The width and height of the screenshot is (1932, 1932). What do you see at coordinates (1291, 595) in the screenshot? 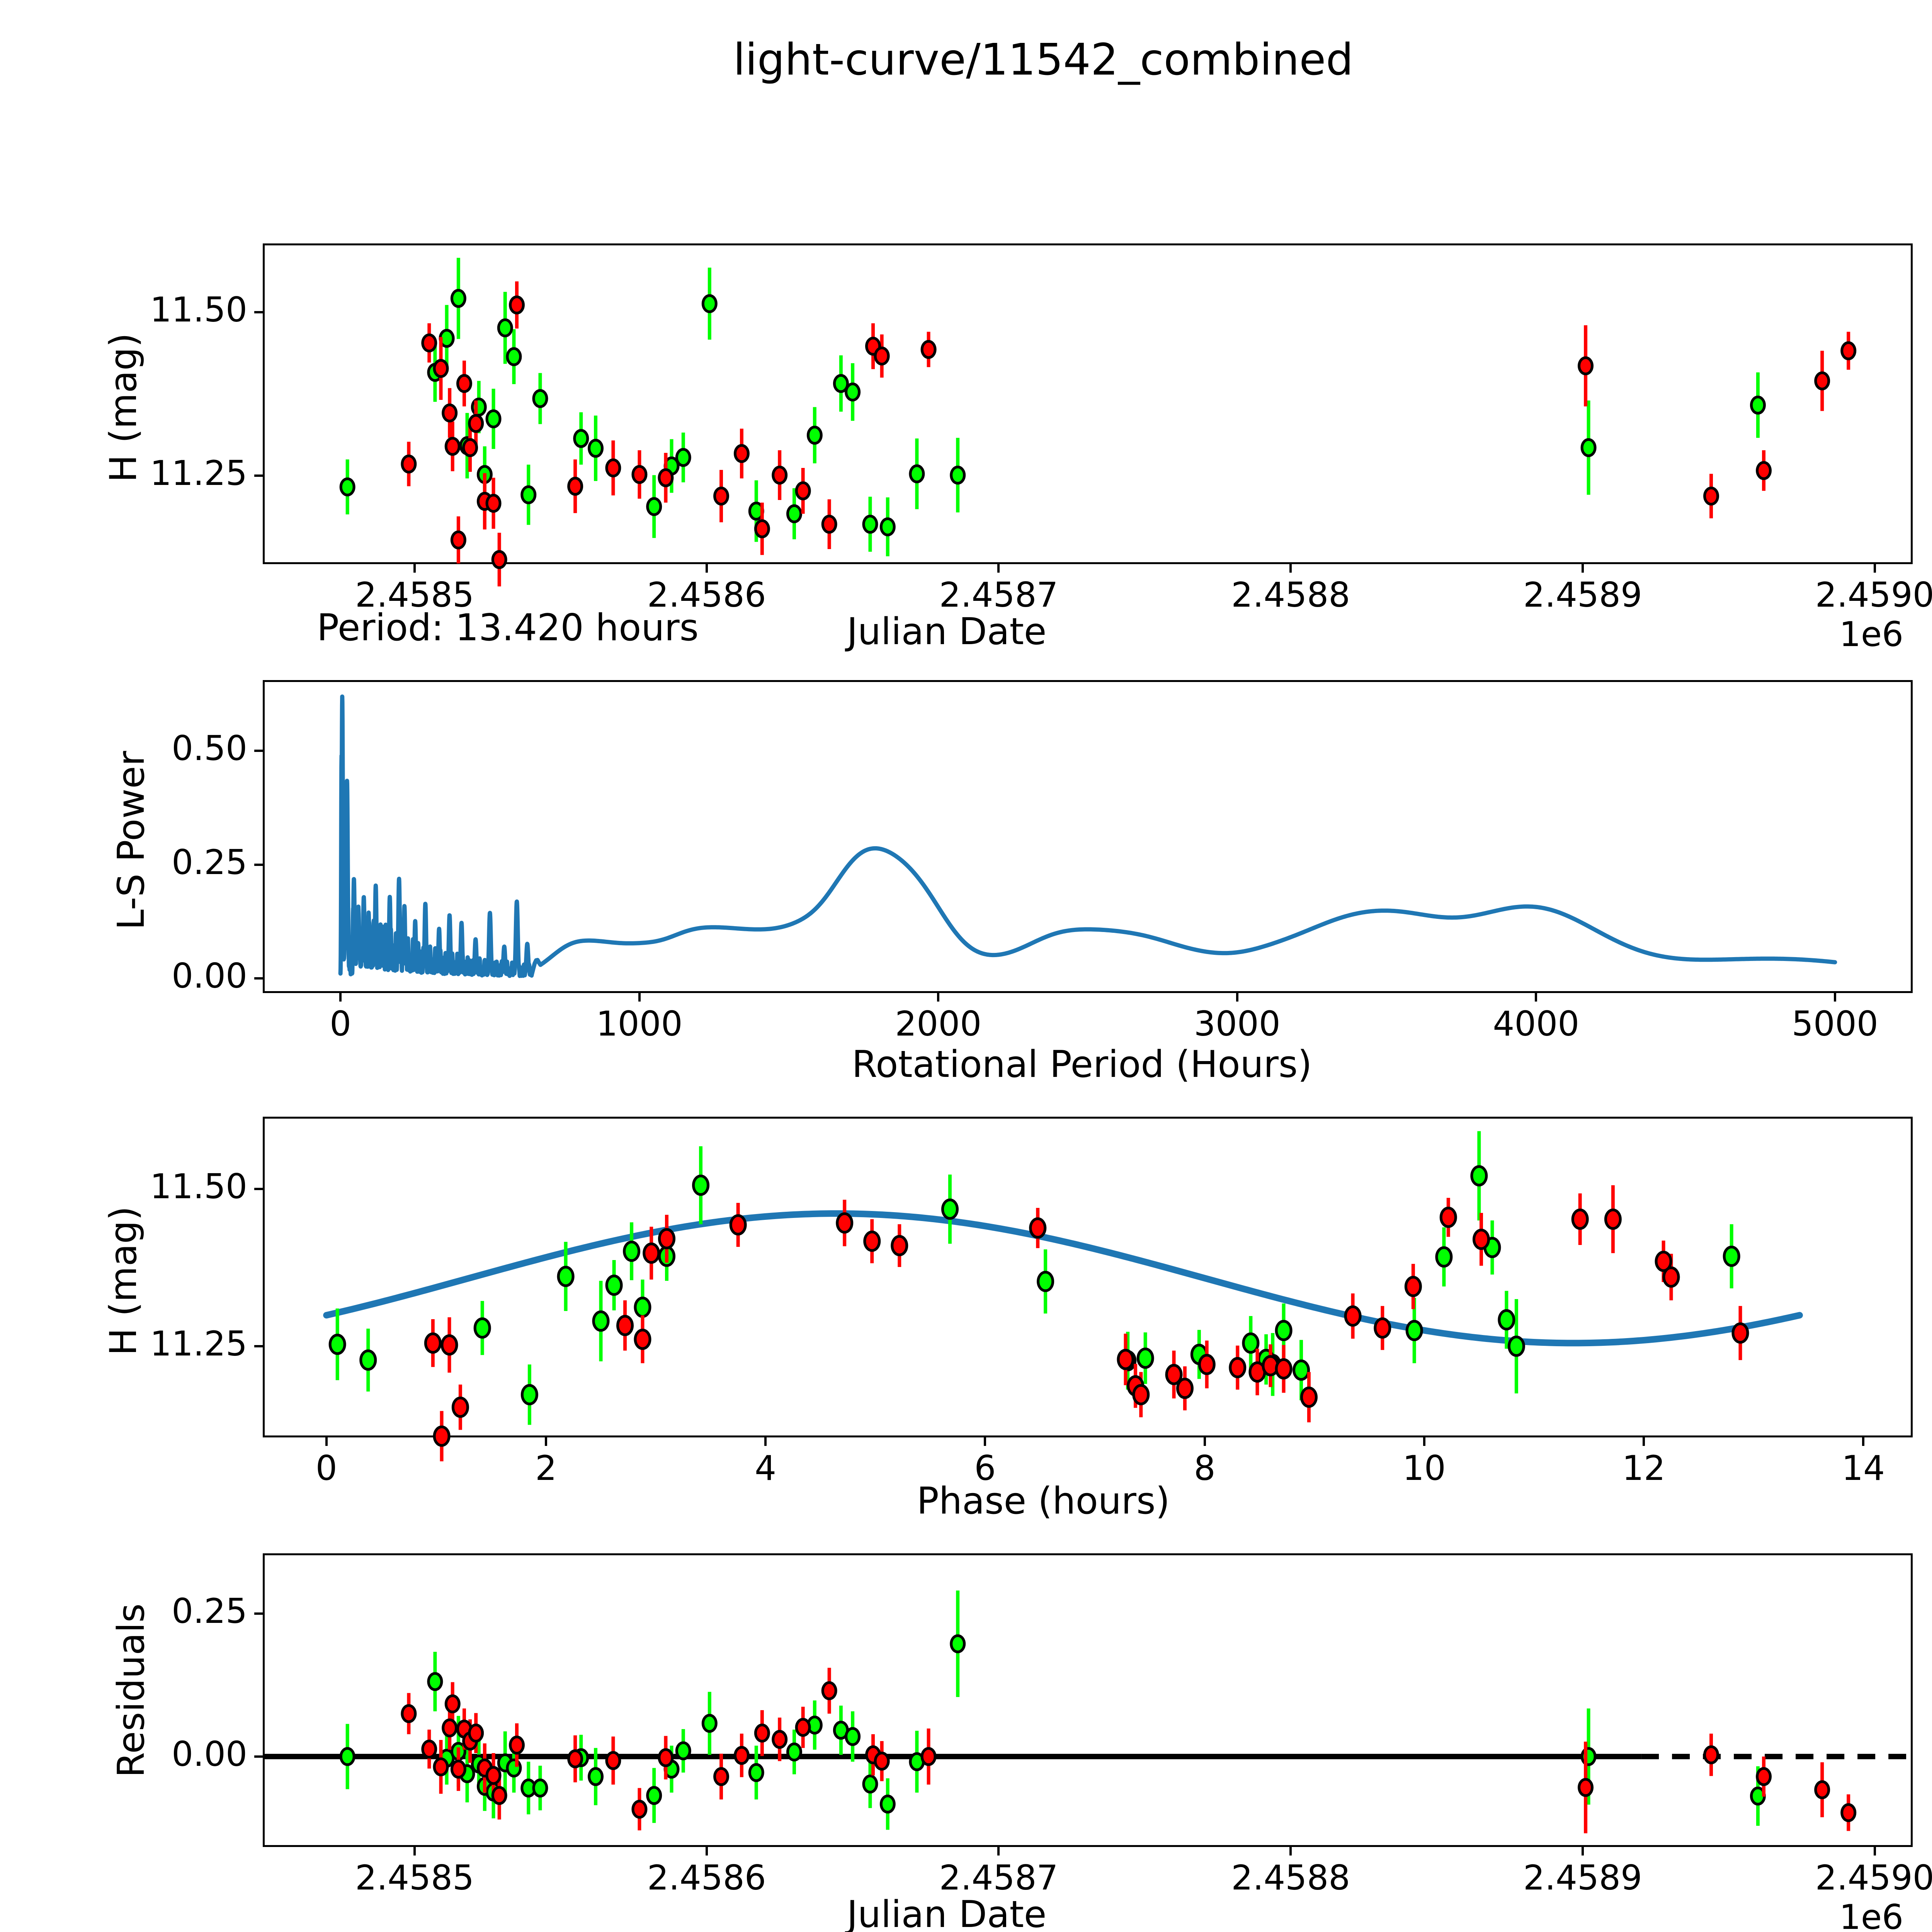
I see `light-curve-xtick-label: 2.4588` at bounding box center [1291, 595].